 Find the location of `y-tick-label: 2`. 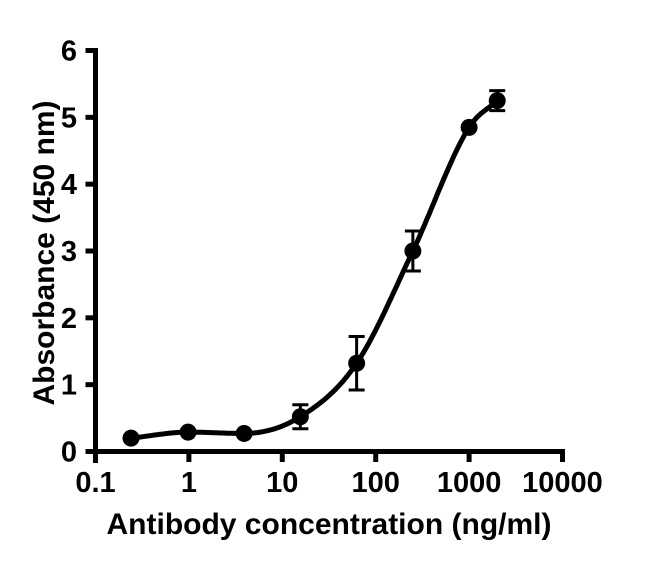

y-tick-label: 2 is located at coordinates (69, 319).